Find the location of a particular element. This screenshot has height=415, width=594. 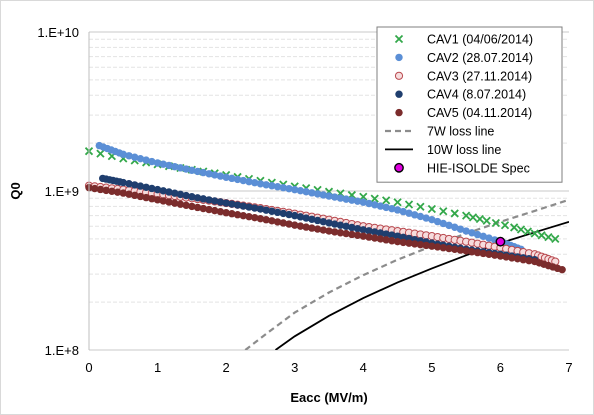

hie-isolde-spec-series is located at coordinates (500, 241).